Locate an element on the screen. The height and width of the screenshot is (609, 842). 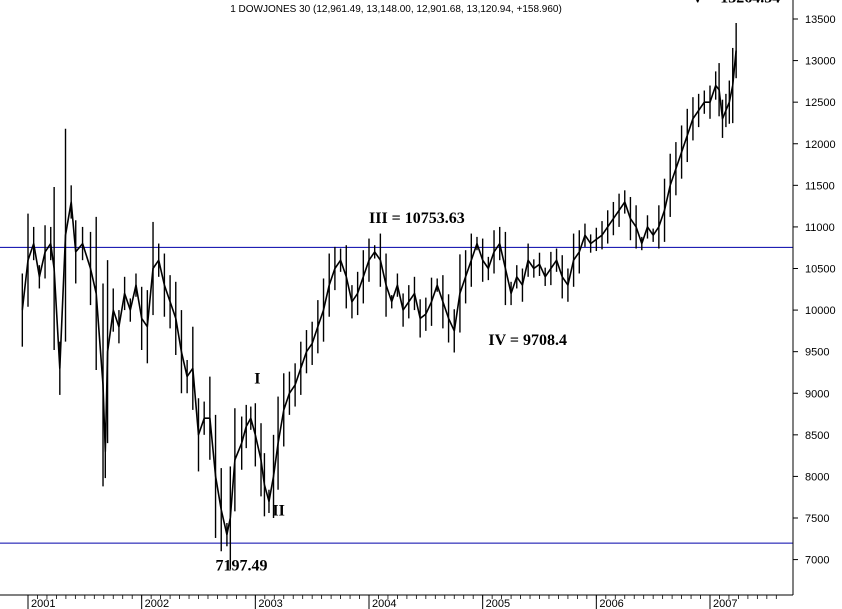
annotation-5: 7197.49 is located at coordinates (242, 565).